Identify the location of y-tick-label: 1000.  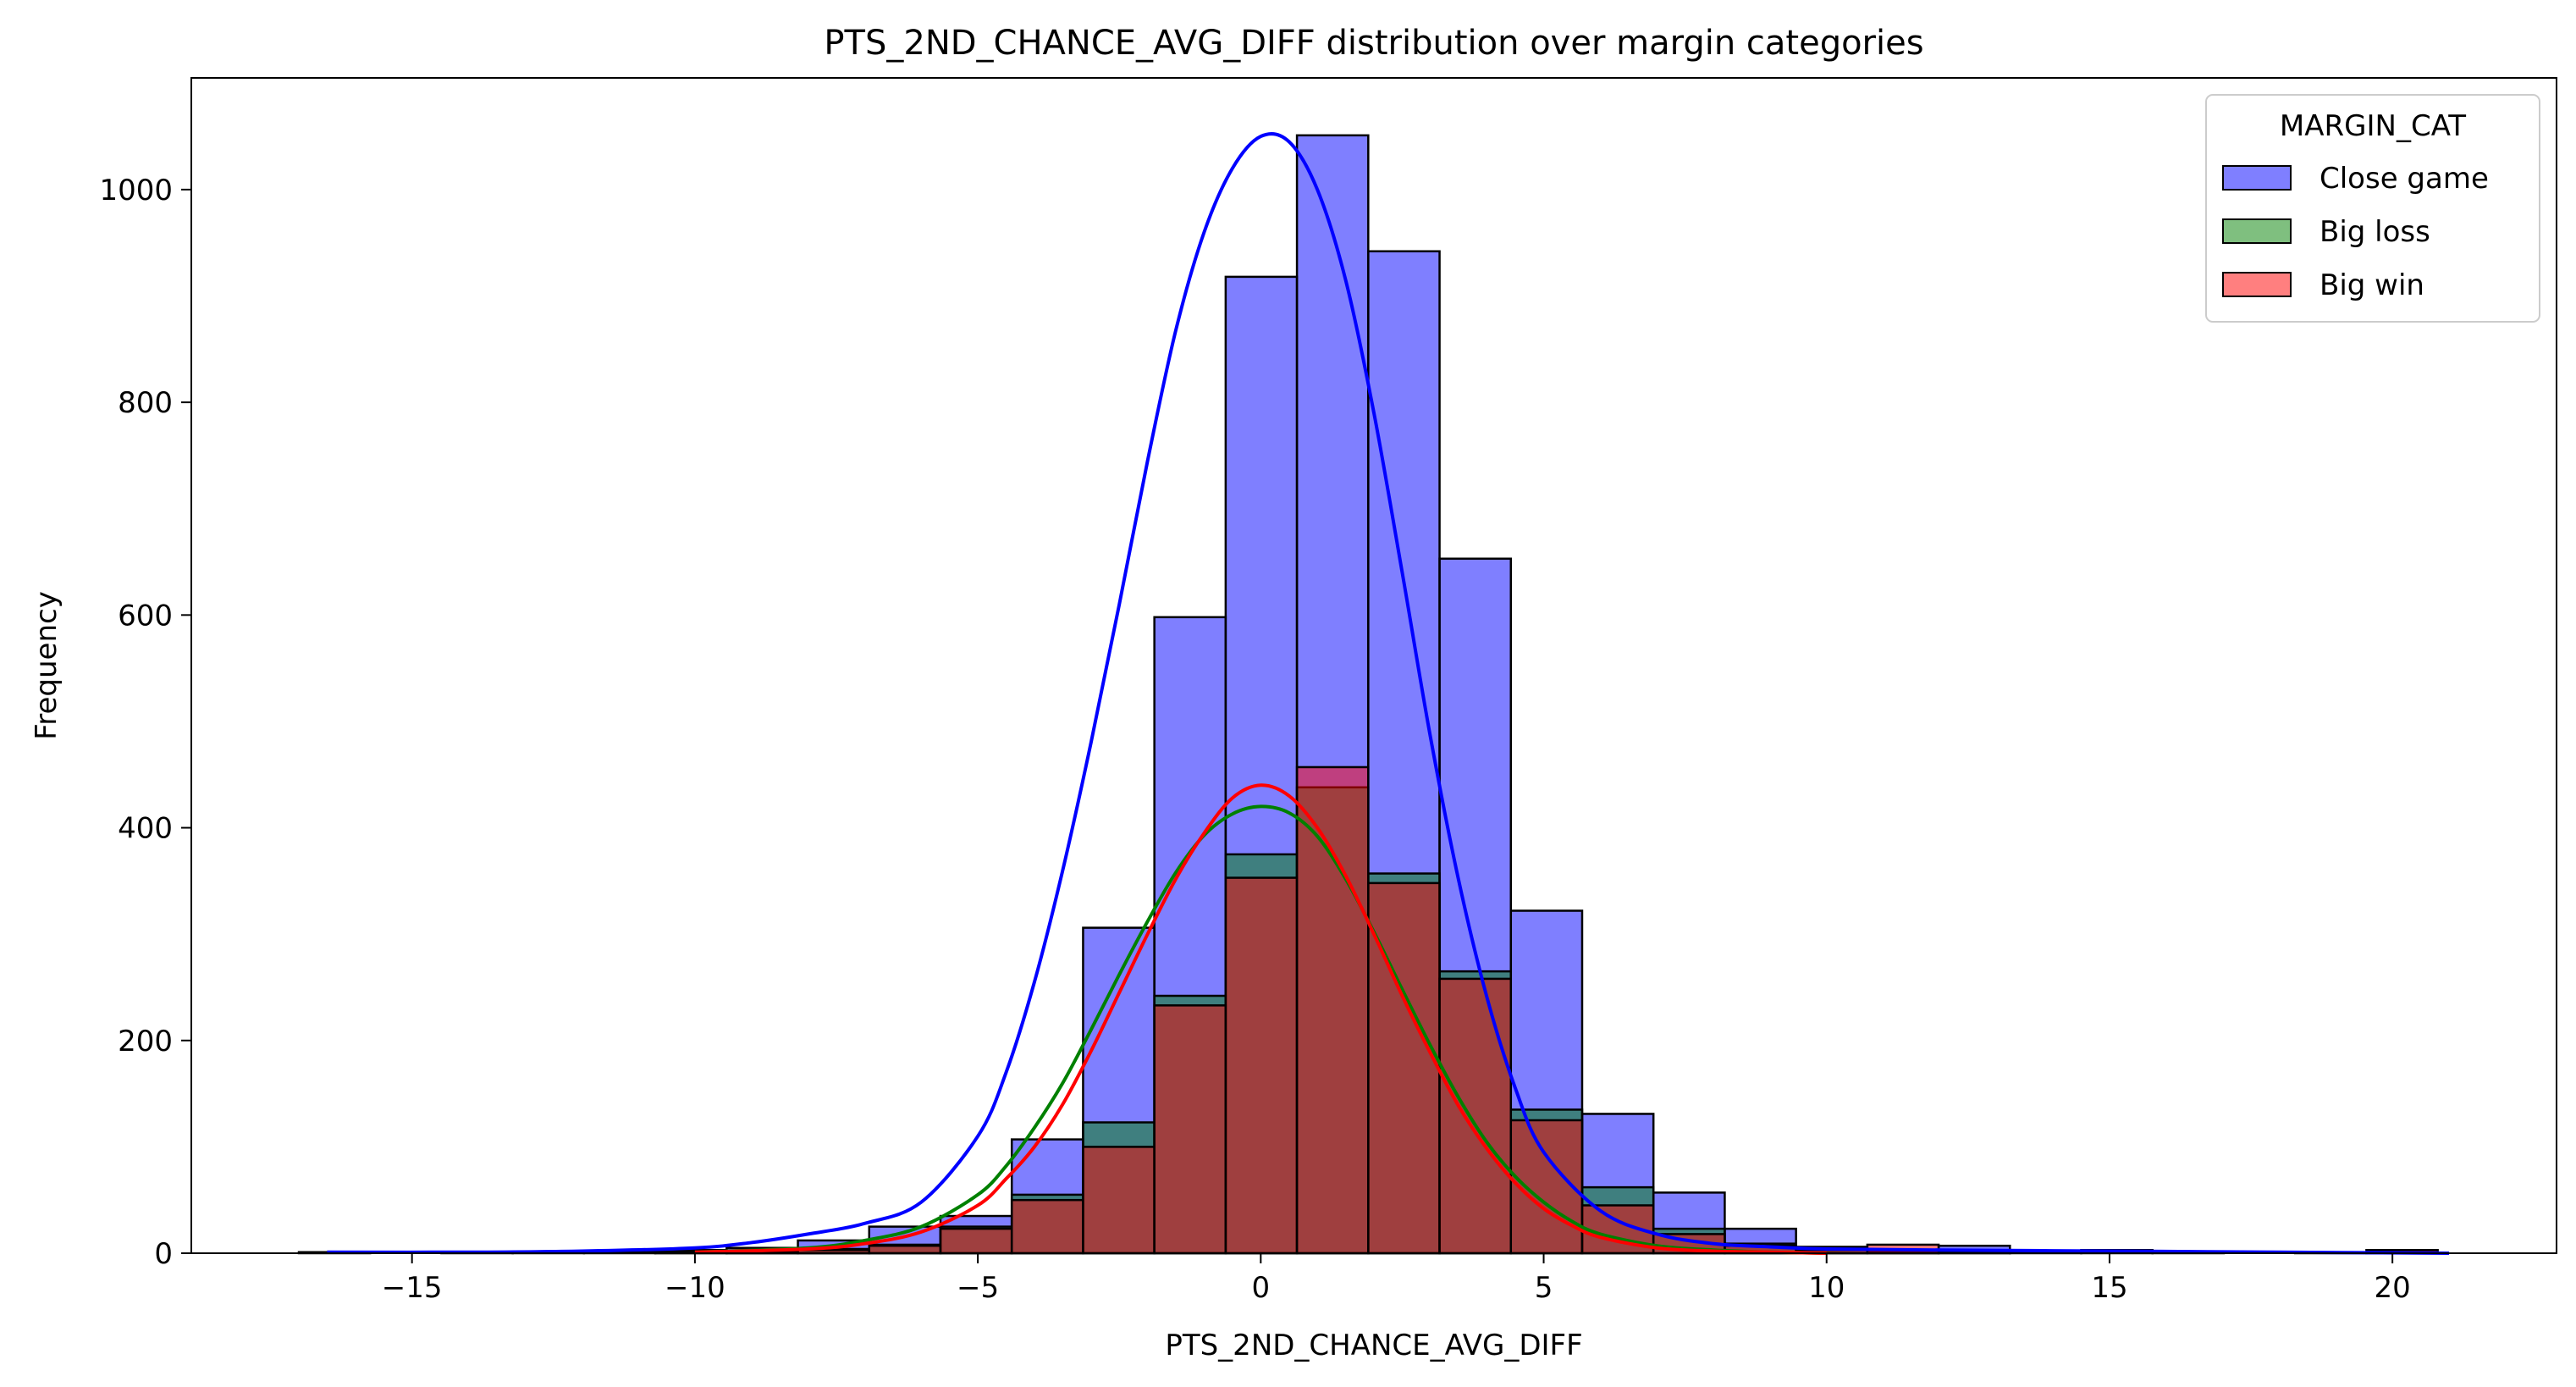
(136, 190).